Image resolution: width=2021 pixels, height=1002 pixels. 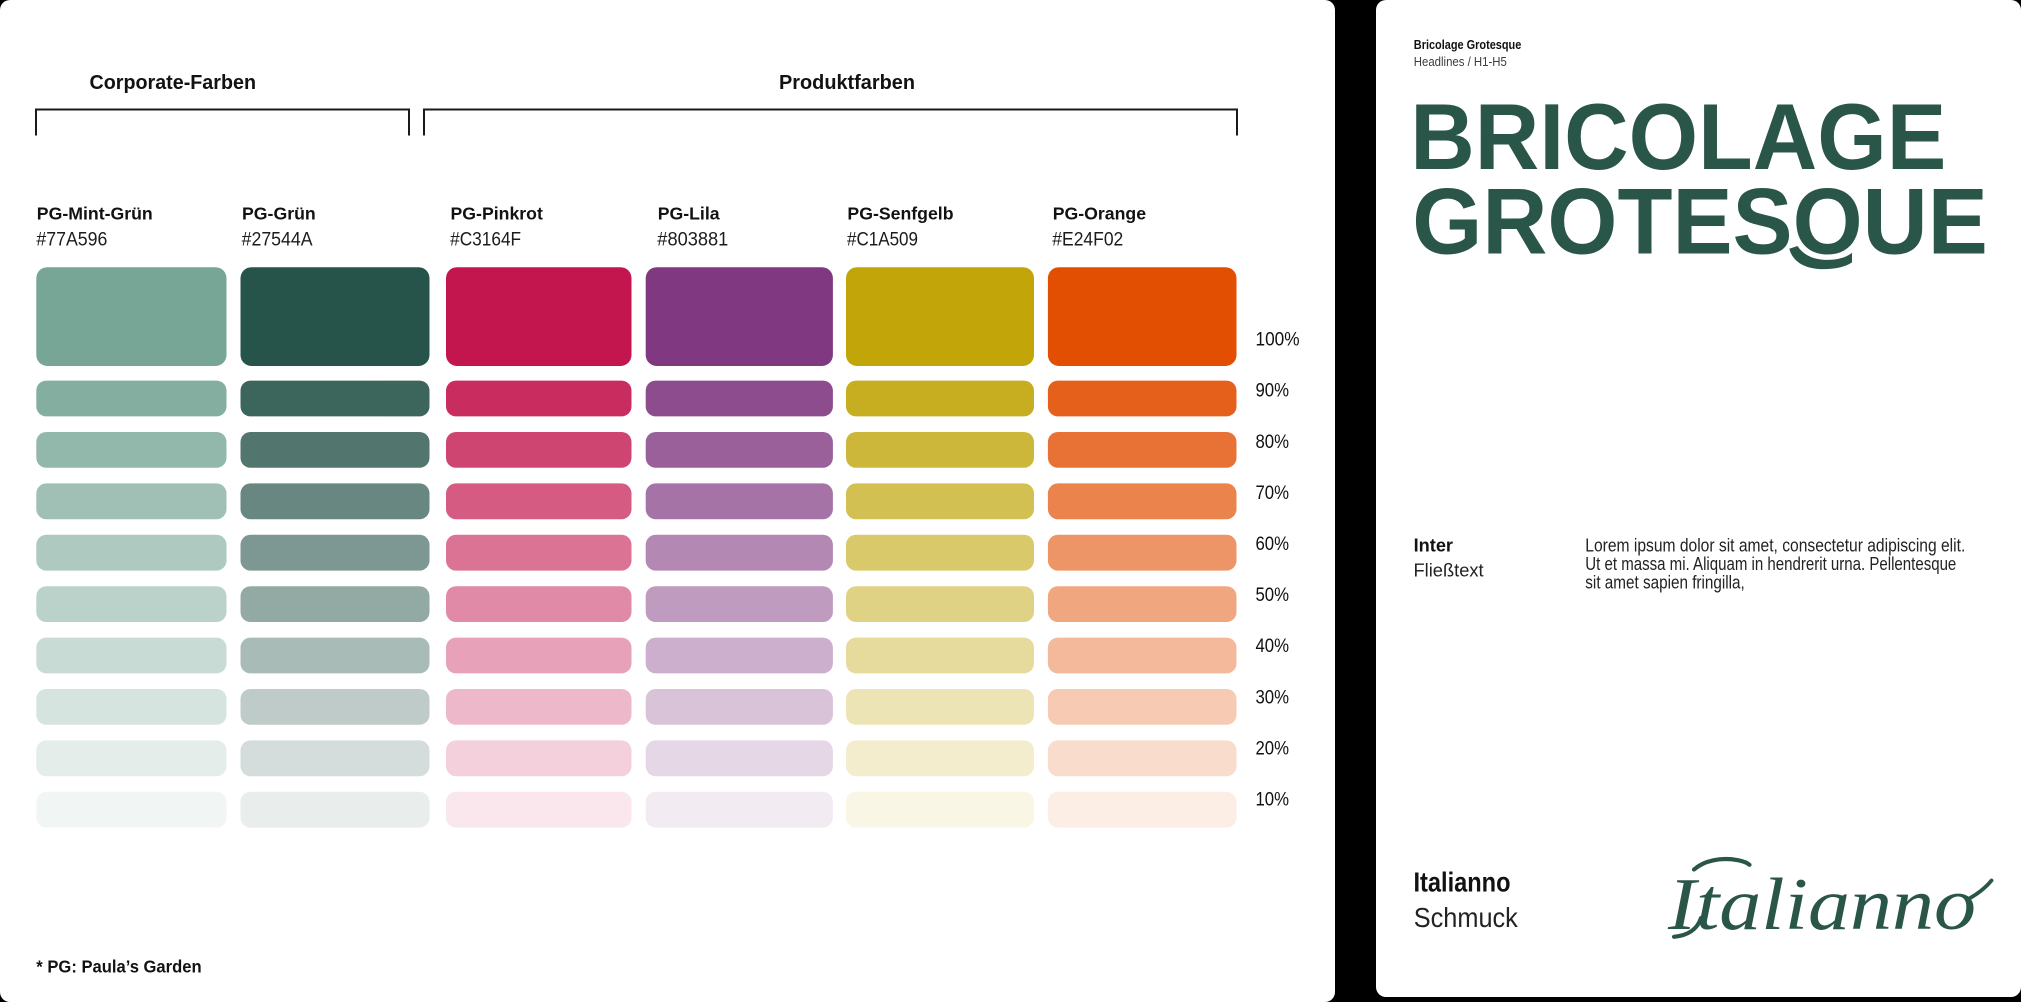 I want to click on svg-text: 10%, so click(x=1273, y=800).